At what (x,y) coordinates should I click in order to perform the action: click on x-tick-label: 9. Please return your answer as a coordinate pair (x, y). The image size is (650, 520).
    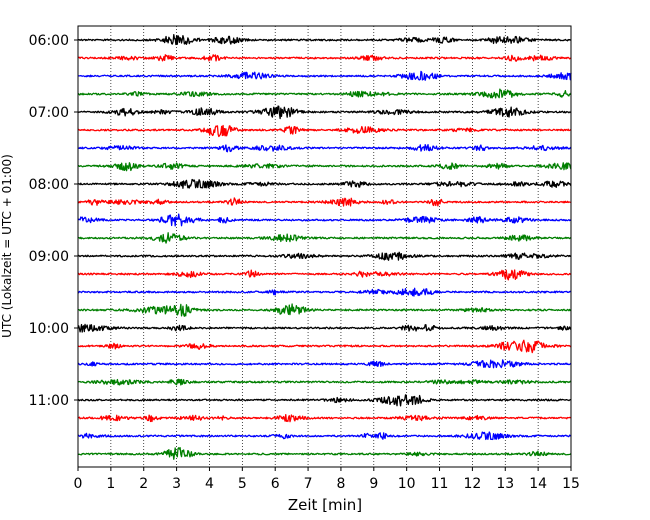
    Looking at the image, I should click on (373, 484).